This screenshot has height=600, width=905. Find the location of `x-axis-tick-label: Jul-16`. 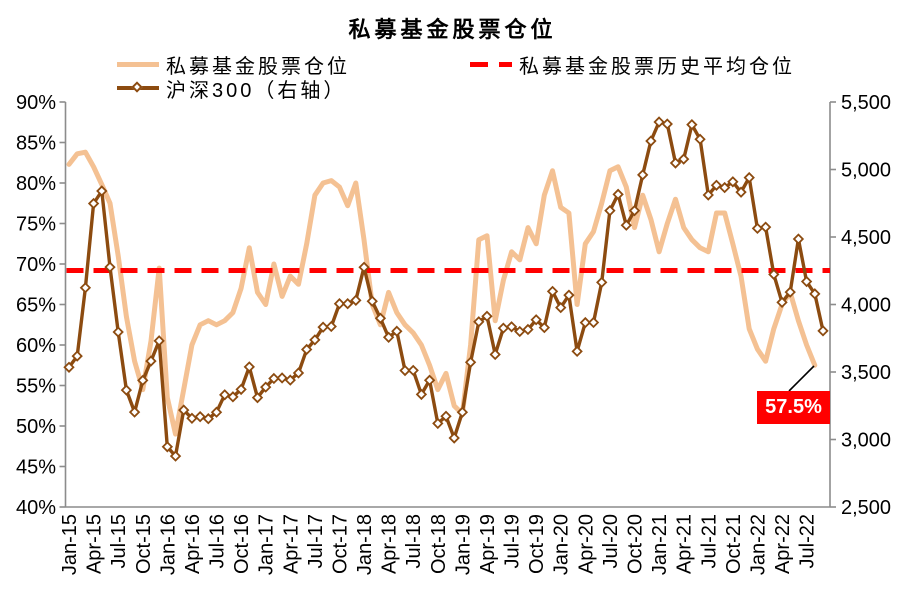

x-axis-tick-label: Jul-16 is located at coordinates (218, 541).